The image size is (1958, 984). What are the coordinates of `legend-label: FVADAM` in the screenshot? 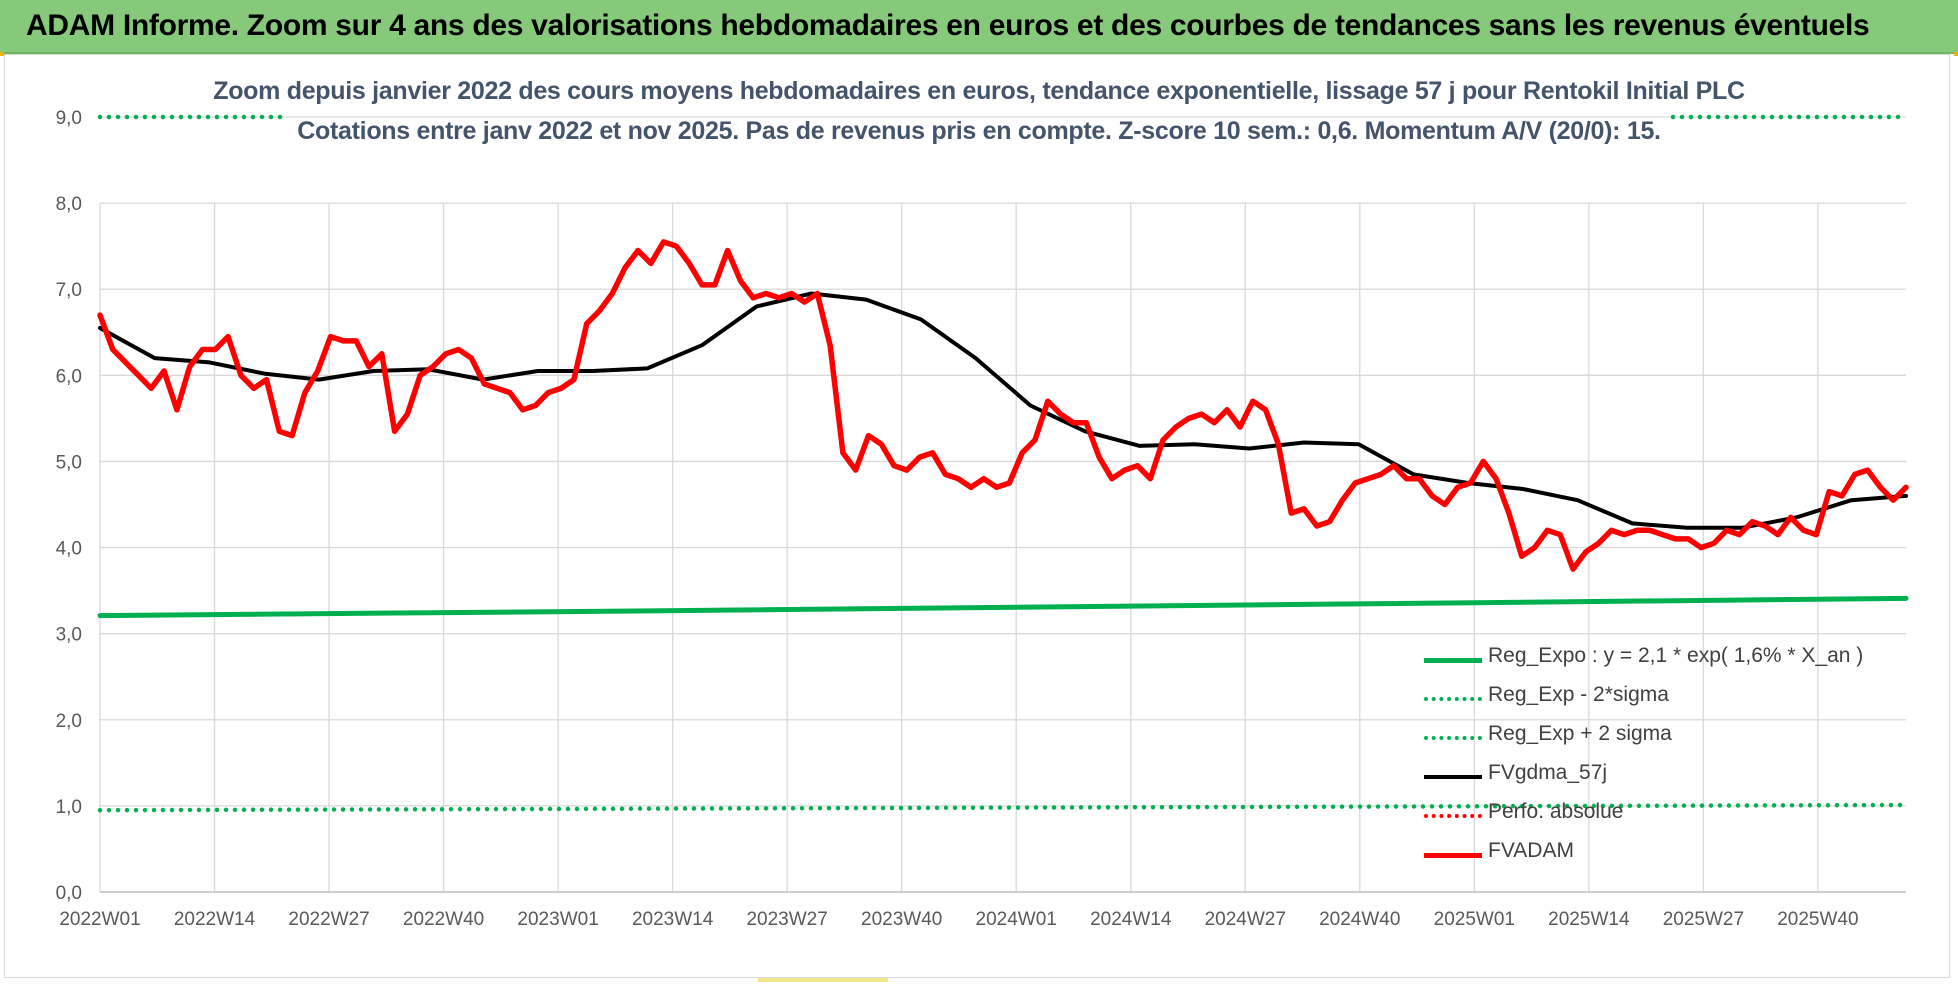 It's located at (1531, 850).